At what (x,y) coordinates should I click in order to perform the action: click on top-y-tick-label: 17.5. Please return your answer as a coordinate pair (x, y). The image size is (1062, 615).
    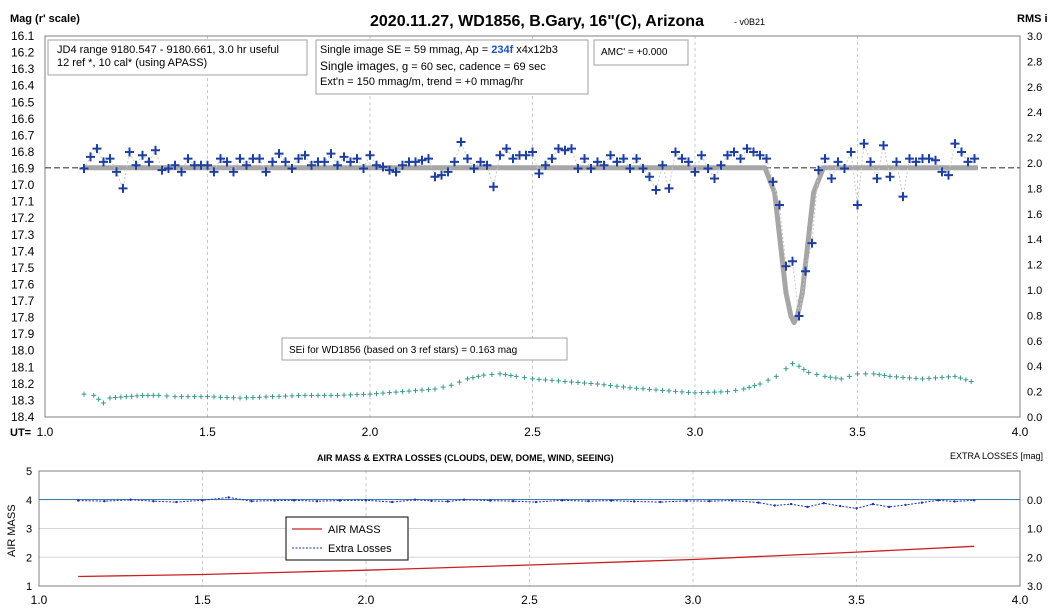
    Looking at the image, I should click on (23, 268).